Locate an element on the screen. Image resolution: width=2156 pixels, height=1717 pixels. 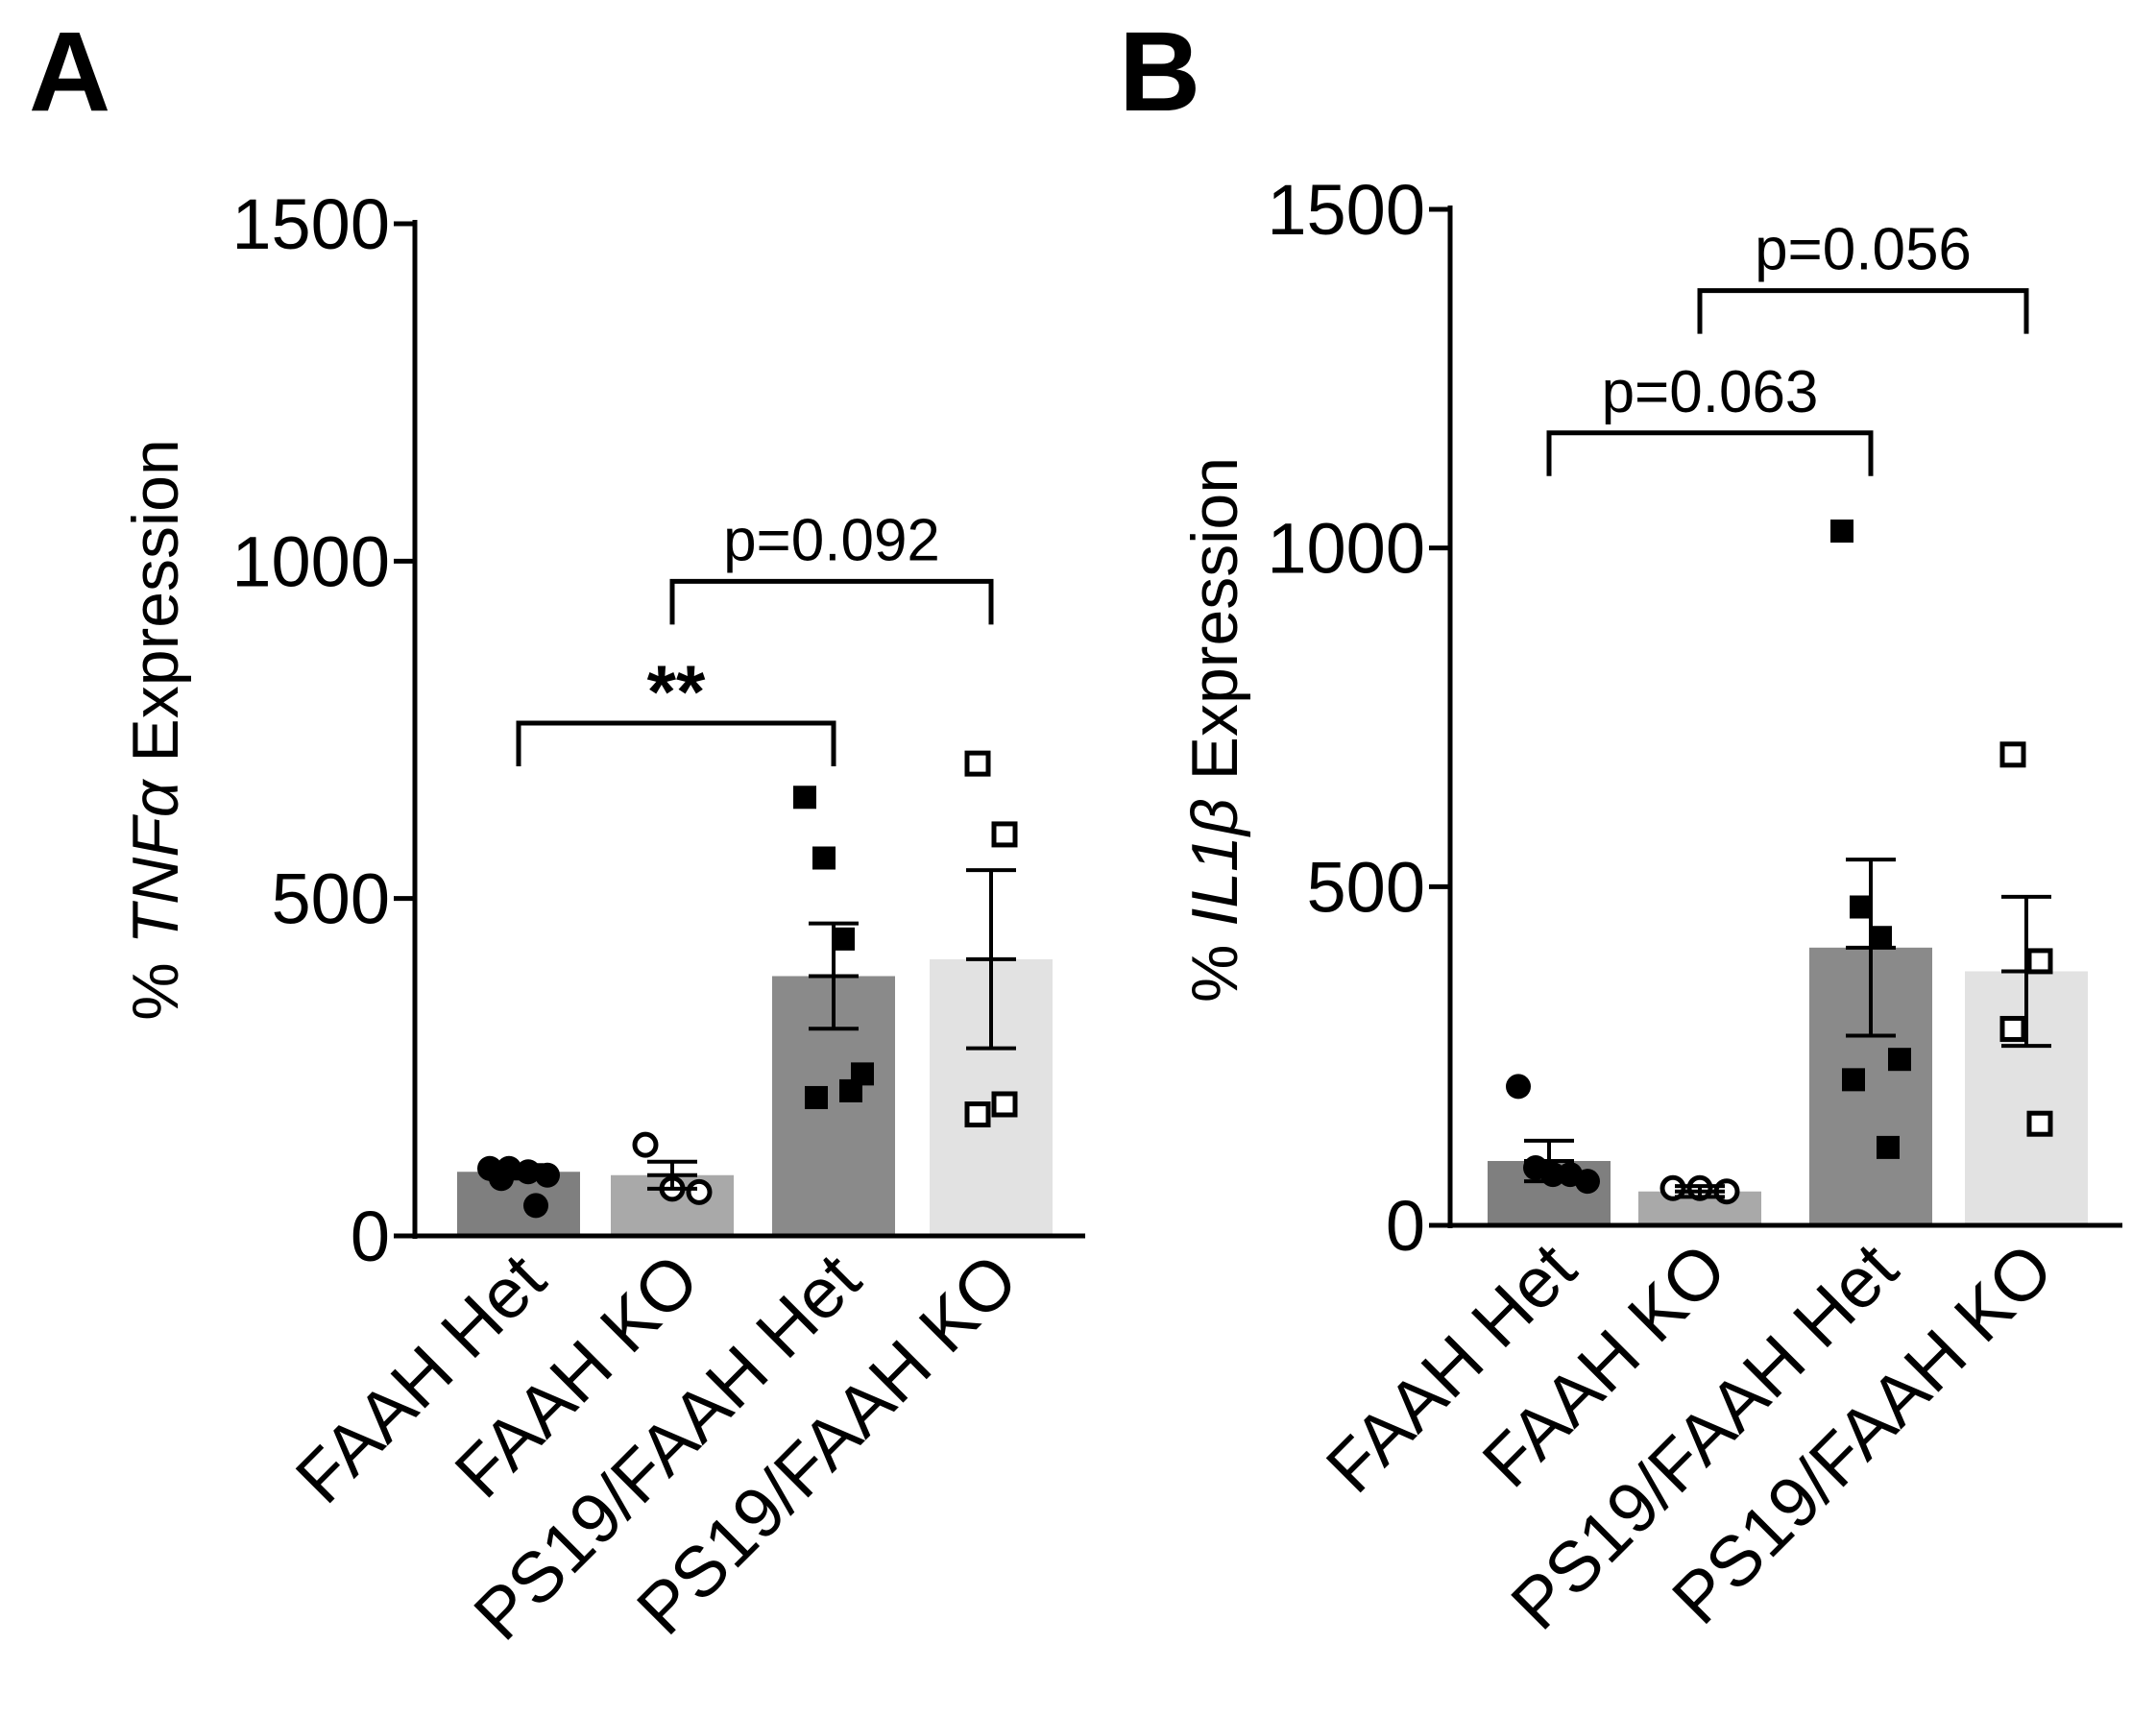
significance-label: p=0.063 is located at coordinates (1710, 392).